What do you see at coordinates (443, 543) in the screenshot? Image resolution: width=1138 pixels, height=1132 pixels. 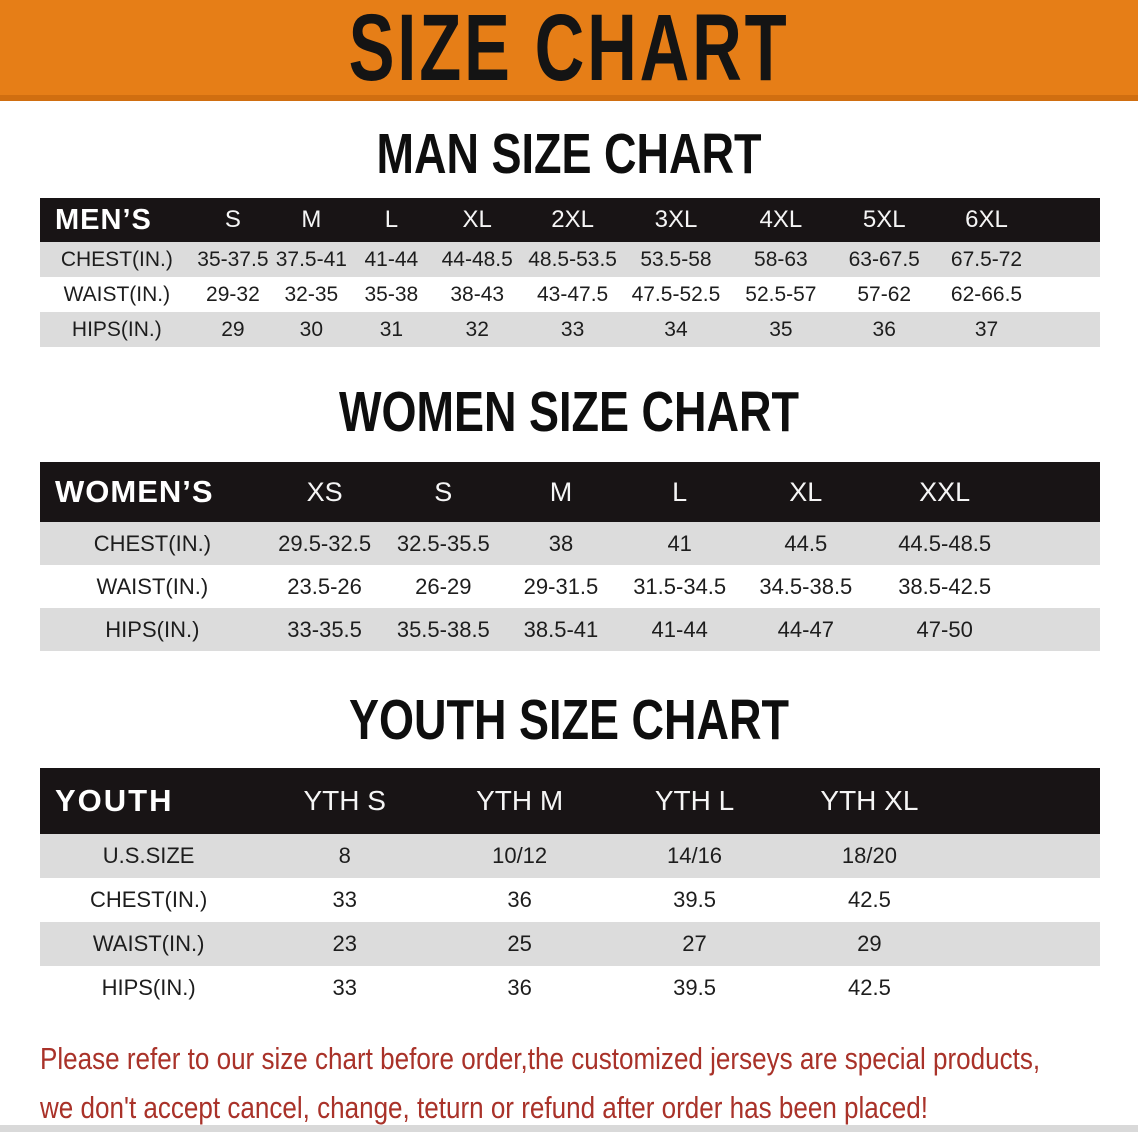 I see `size-value-cell: 32.5-35.5` at bounding box center [443, 543].